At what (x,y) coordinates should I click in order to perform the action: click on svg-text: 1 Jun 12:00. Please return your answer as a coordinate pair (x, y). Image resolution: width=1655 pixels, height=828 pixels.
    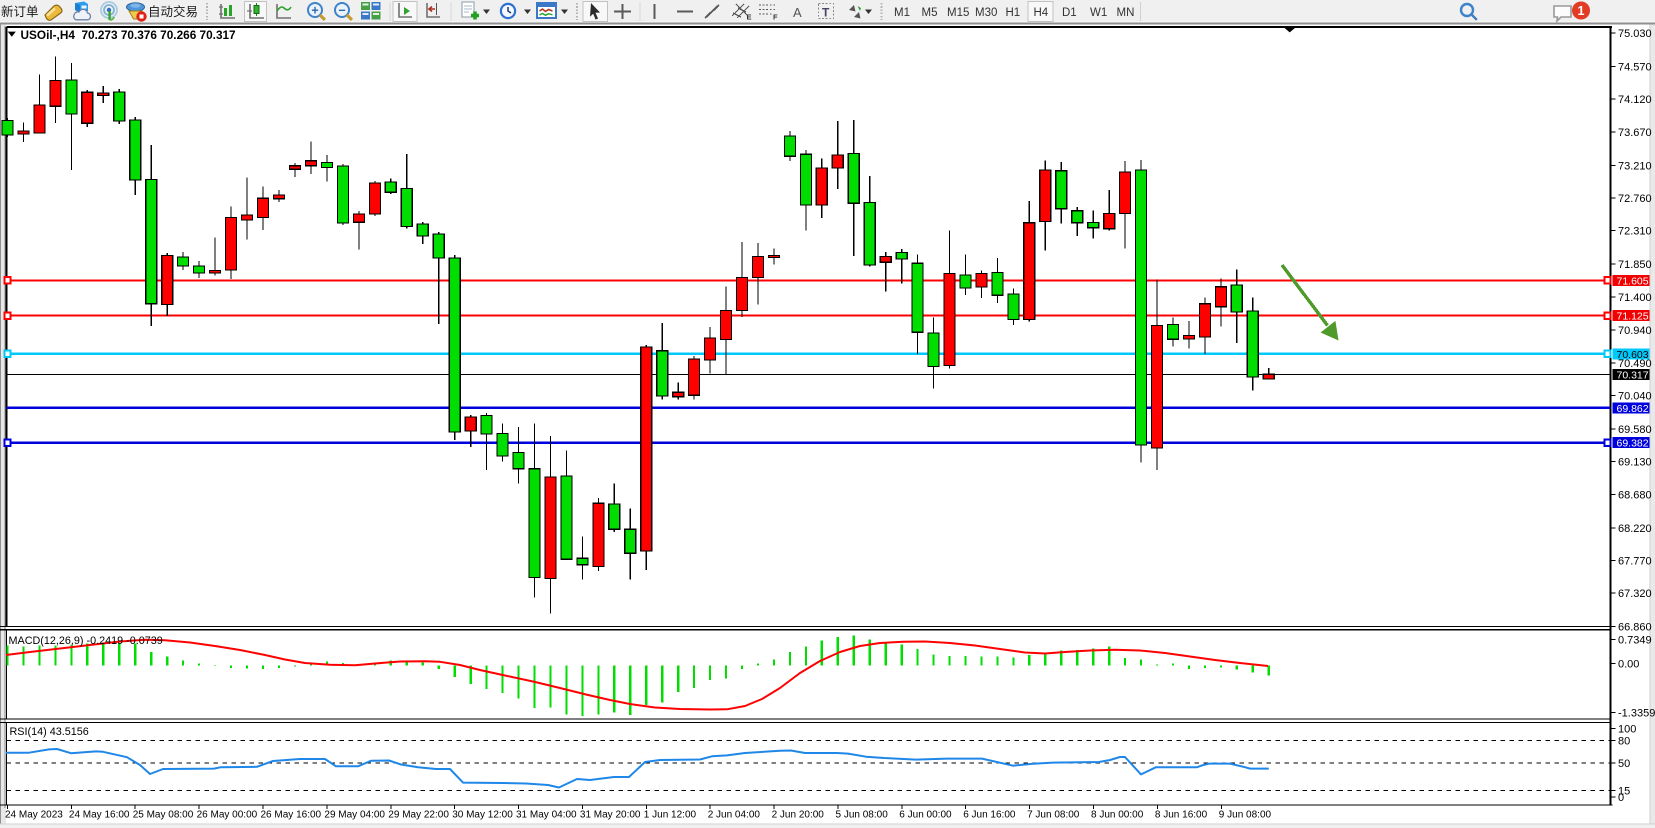
    Looking at the image, I should click on (670, 815).